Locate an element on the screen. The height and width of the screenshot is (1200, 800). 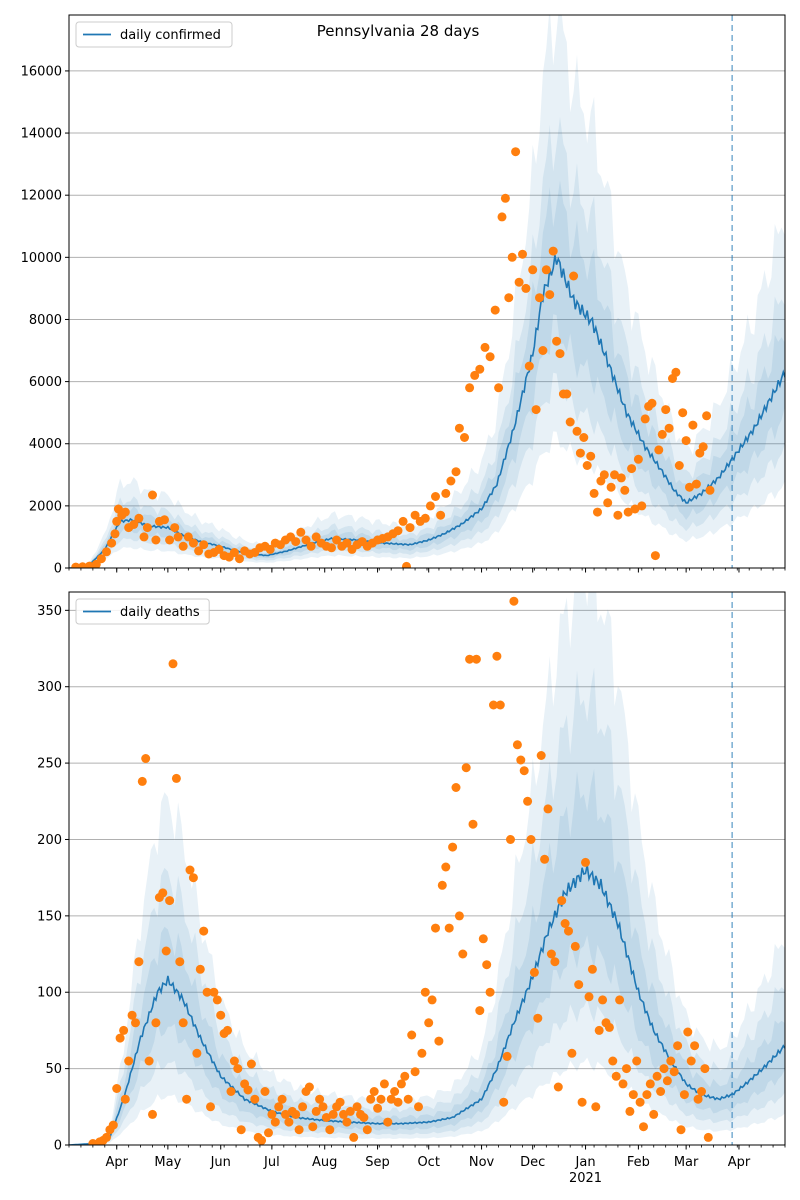
x-tick-label: Aug is located at coordinates (324, 1162).